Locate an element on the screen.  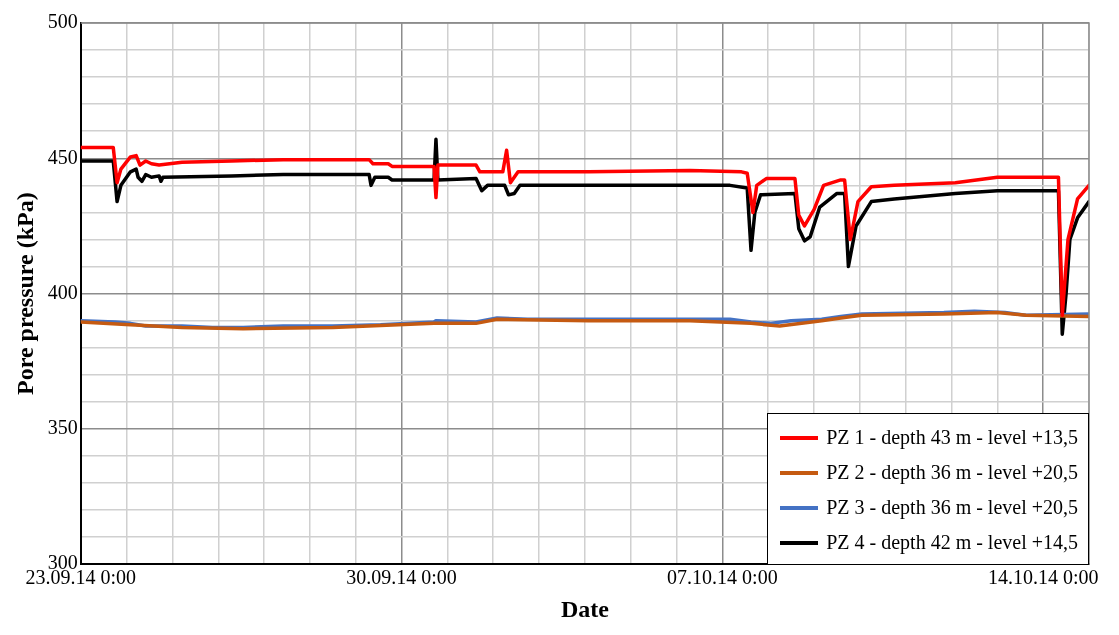
x-tick-label: 30.09.14 0:00 is located at coordinates (401, 577).